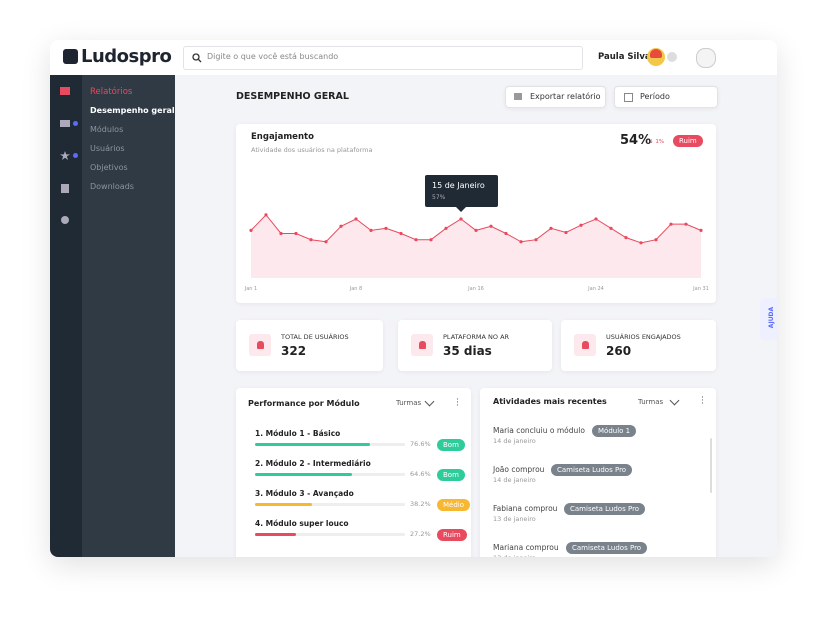 The width and height of the screenshot is (827, 617). What do you see at coordinates (700, 289) in the screenshot?
I see `x-tick-label: Jan 31` at bounding box center [700, 289].